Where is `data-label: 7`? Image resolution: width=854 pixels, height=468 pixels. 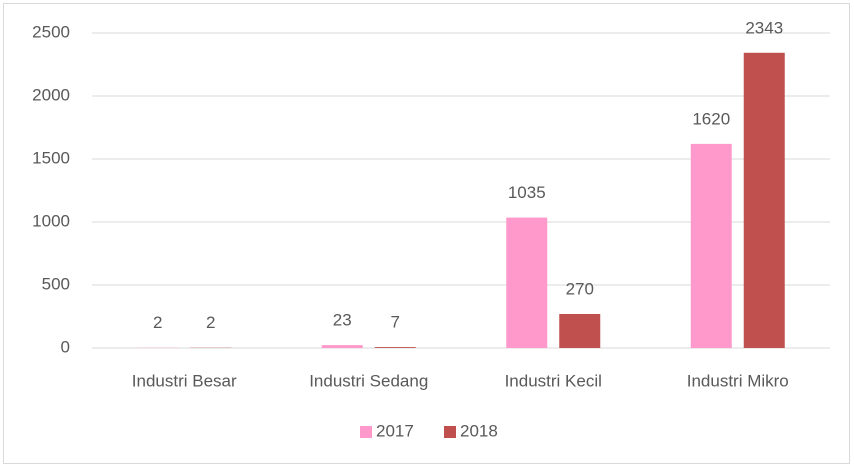
data-label: 7 is located at coordinates (395, 322).